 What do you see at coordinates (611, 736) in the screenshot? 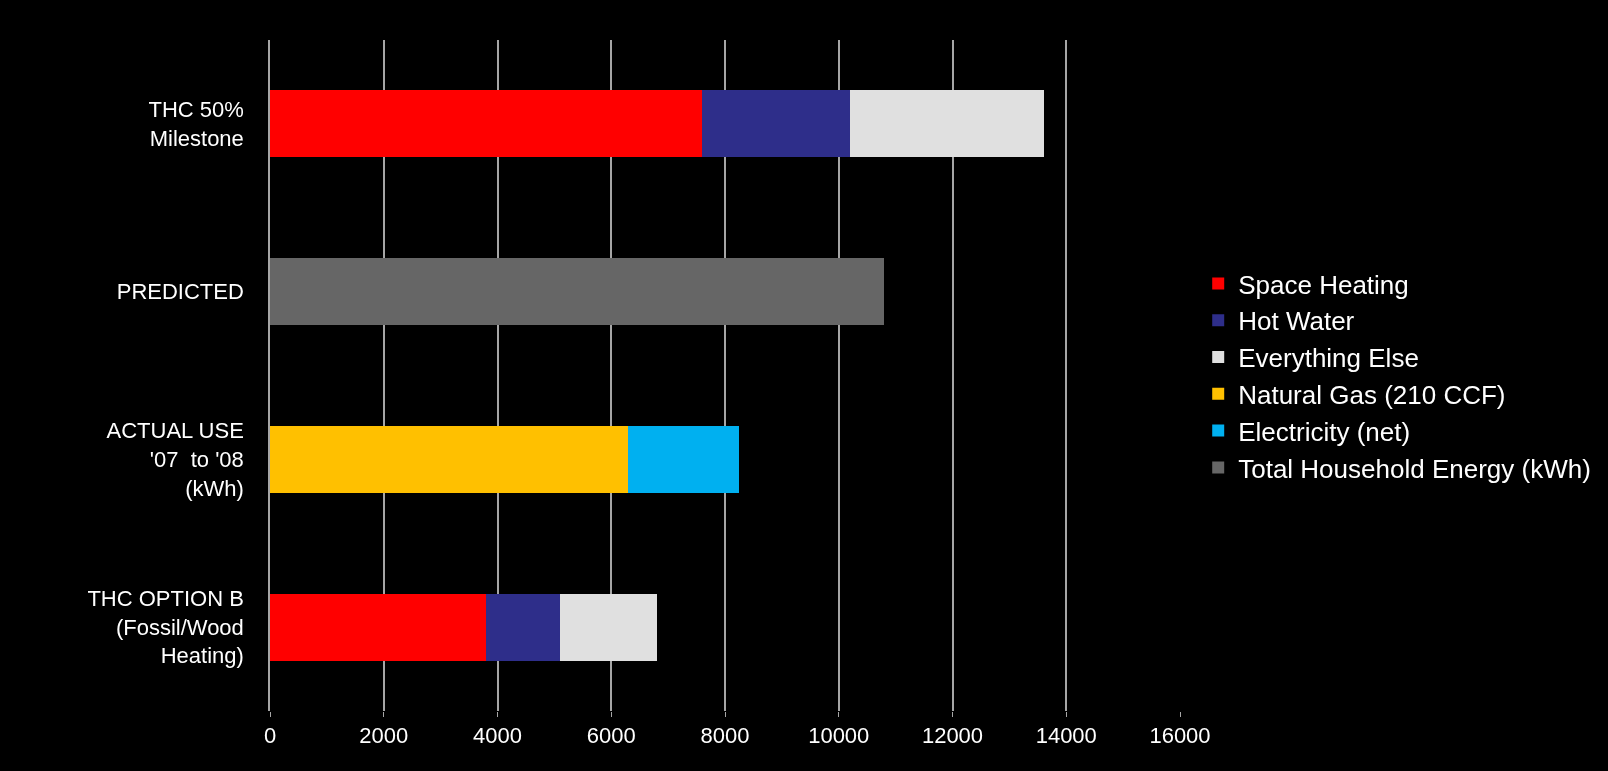
I see `x-tick-label: 6000` at bounding box center [611, 736].